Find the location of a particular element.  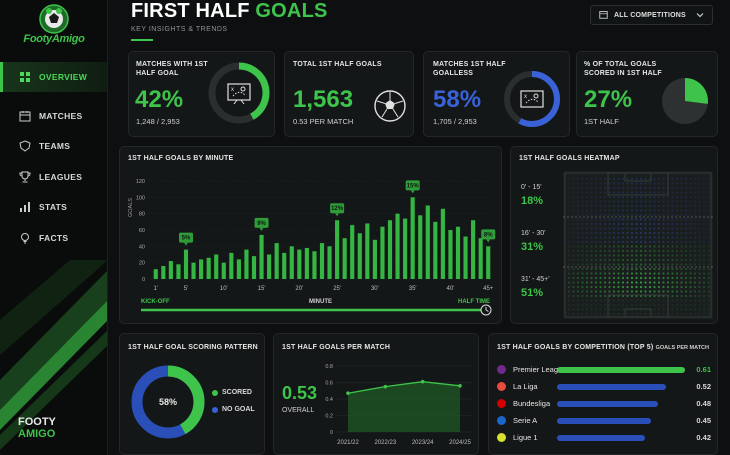

scoring-donut: 58% is located at coordinates (168, 402).